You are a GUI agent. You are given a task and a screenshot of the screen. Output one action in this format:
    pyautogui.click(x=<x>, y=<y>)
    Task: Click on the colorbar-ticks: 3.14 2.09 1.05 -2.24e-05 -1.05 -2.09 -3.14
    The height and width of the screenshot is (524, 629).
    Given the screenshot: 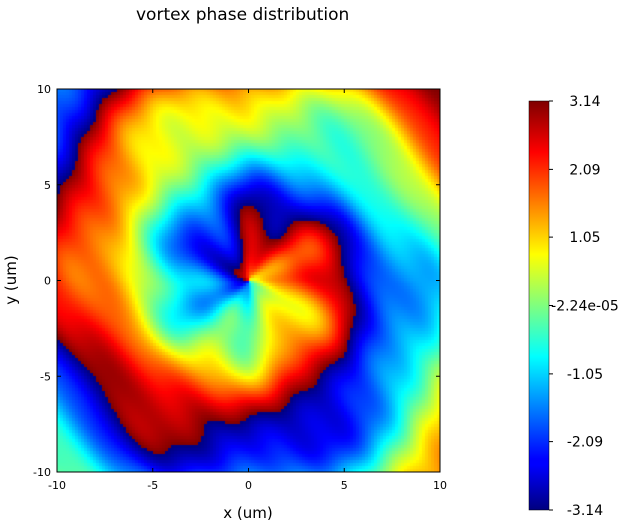 What is the action you would take?
    pyautogui.click(x=584, y=306)
    